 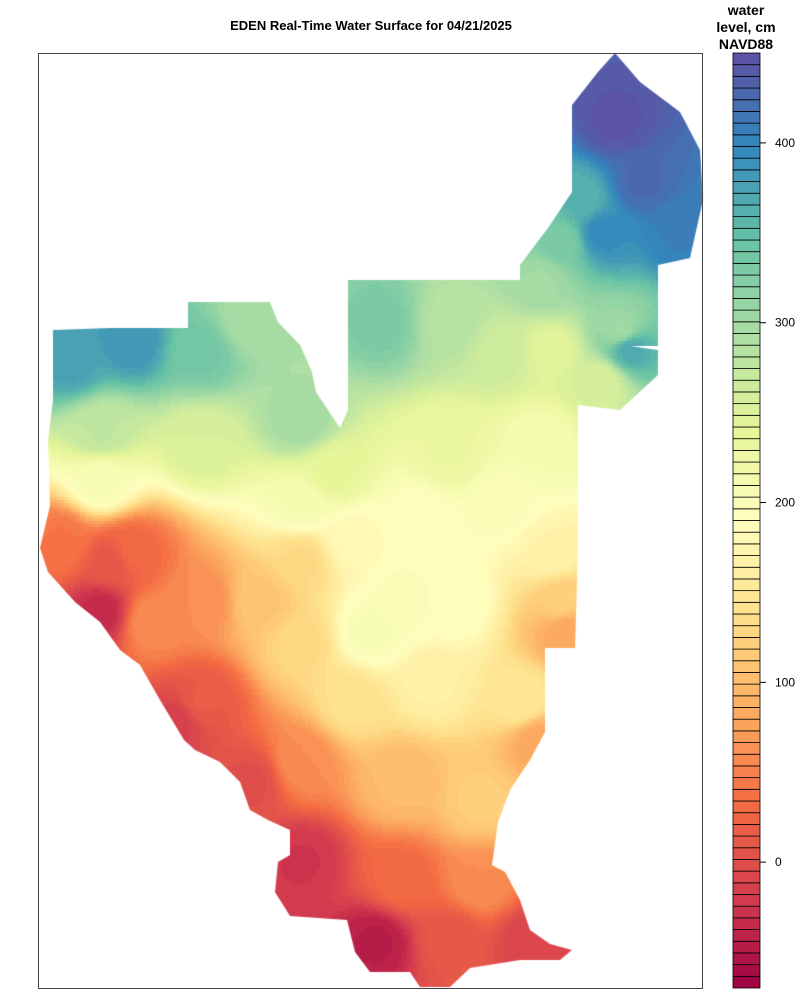 What do you see at coordinates (785, 682) in the screenshot?
I see `colorbar-tick-label: 100` at bounding box center [785, 682].